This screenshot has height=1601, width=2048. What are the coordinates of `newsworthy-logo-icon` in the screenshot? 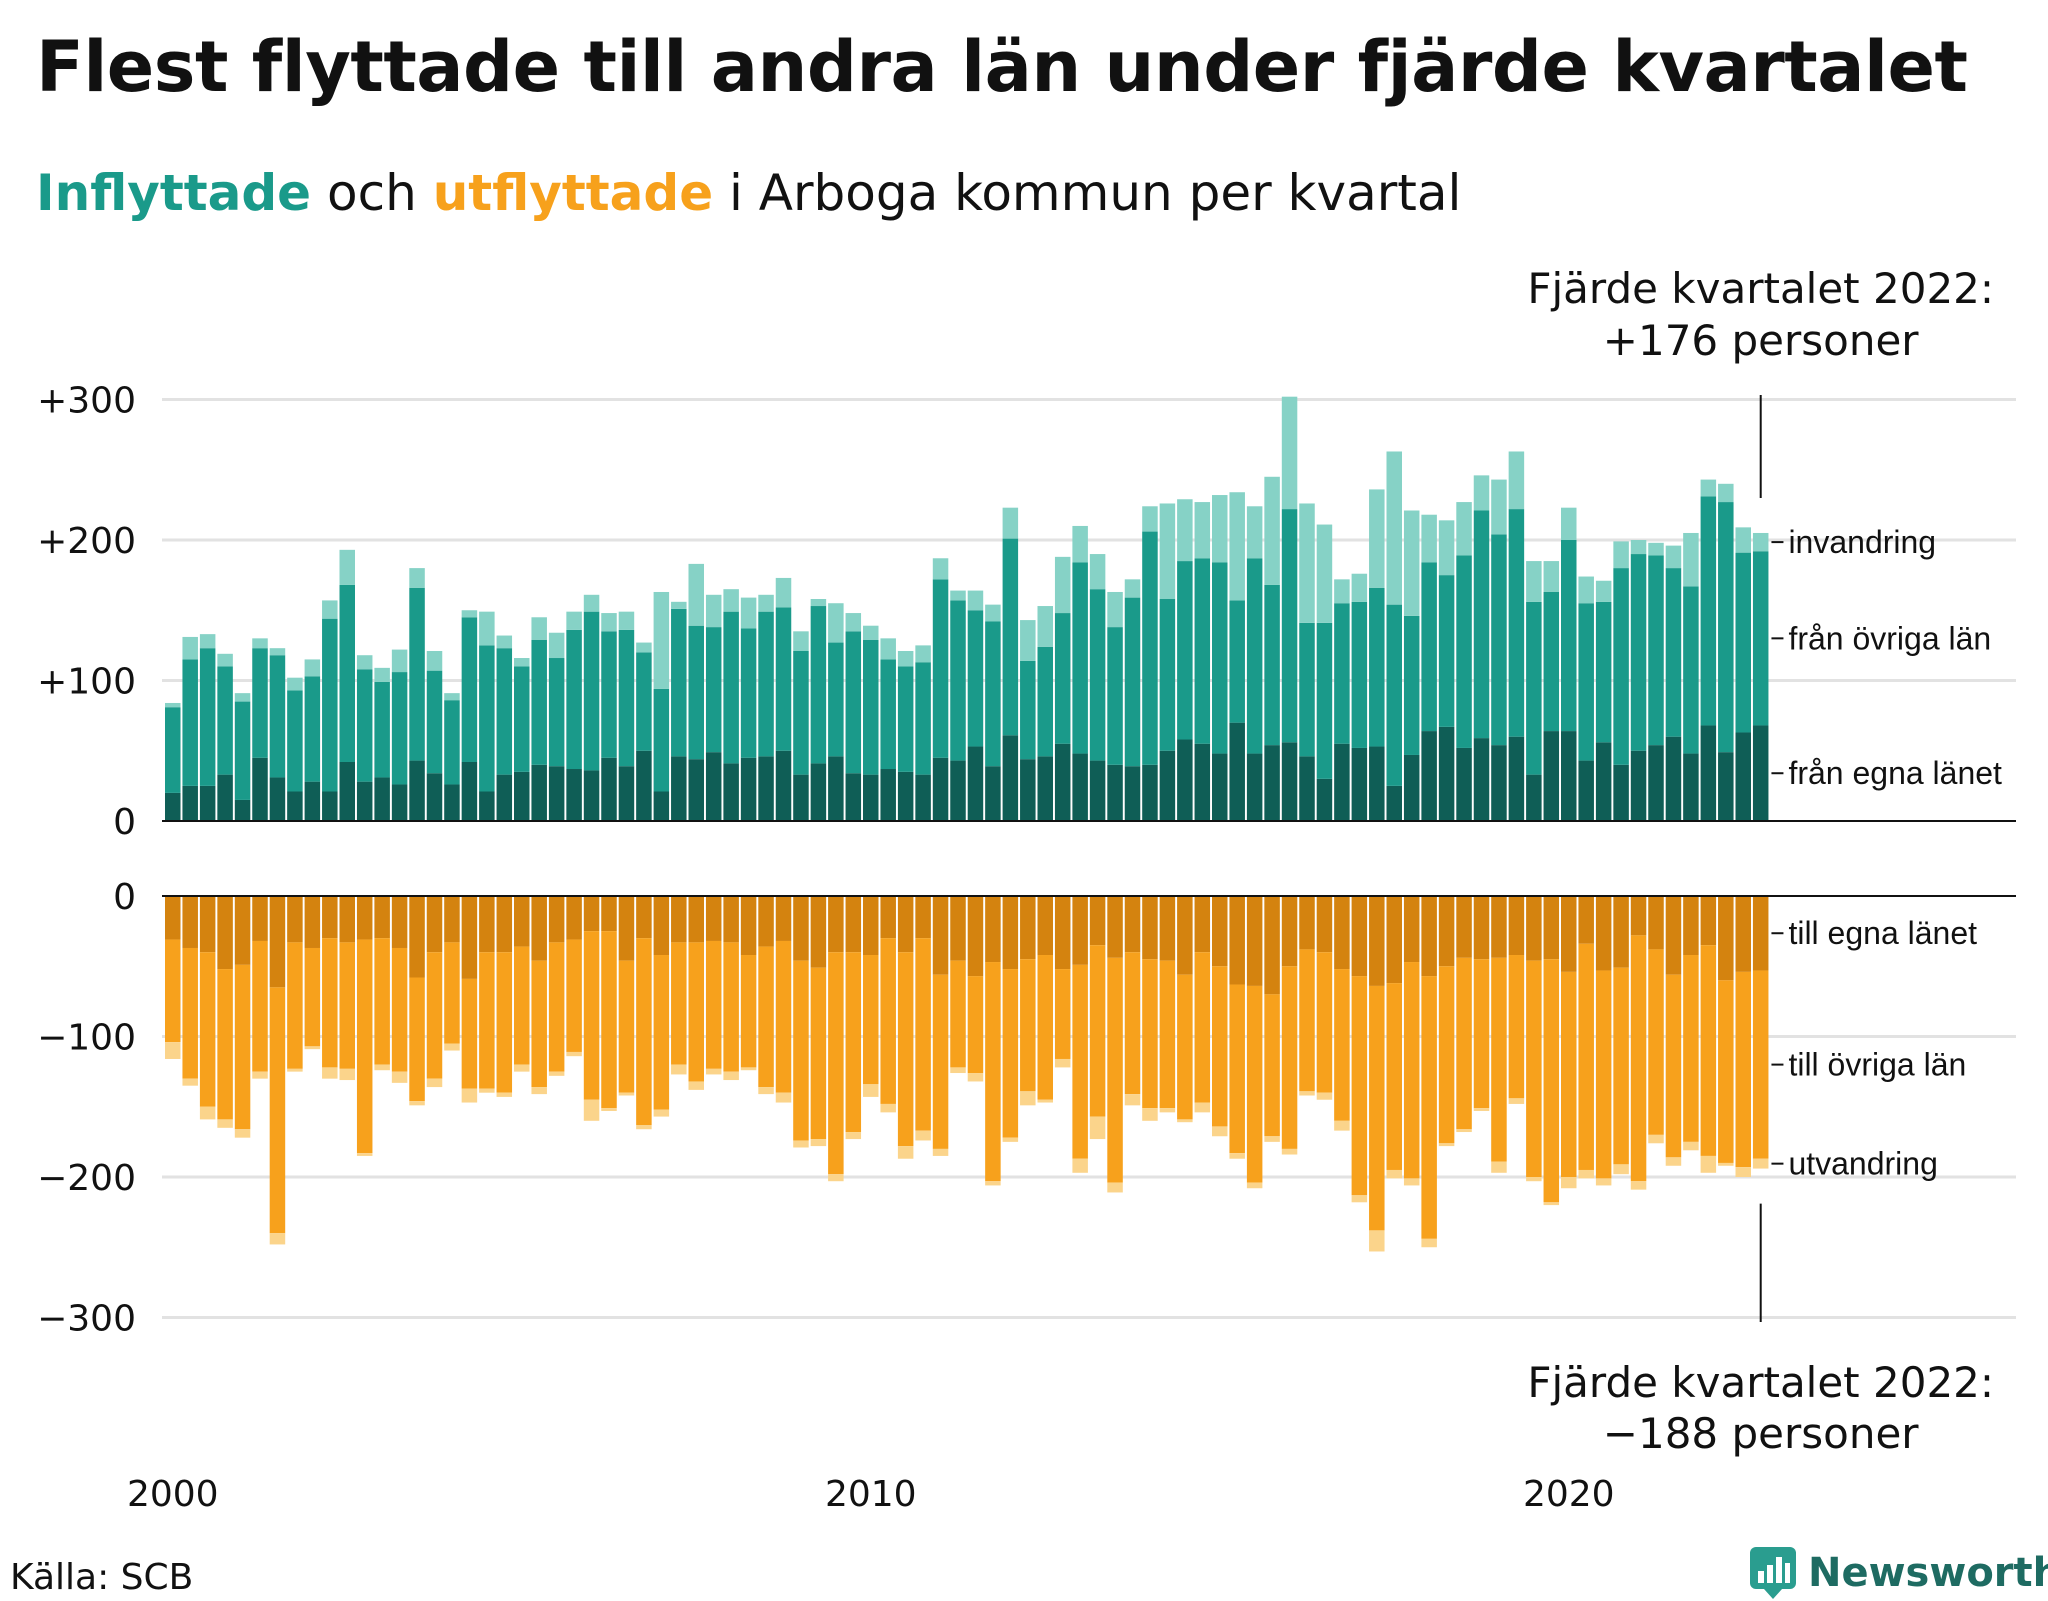 It's located at (1773, 1573).